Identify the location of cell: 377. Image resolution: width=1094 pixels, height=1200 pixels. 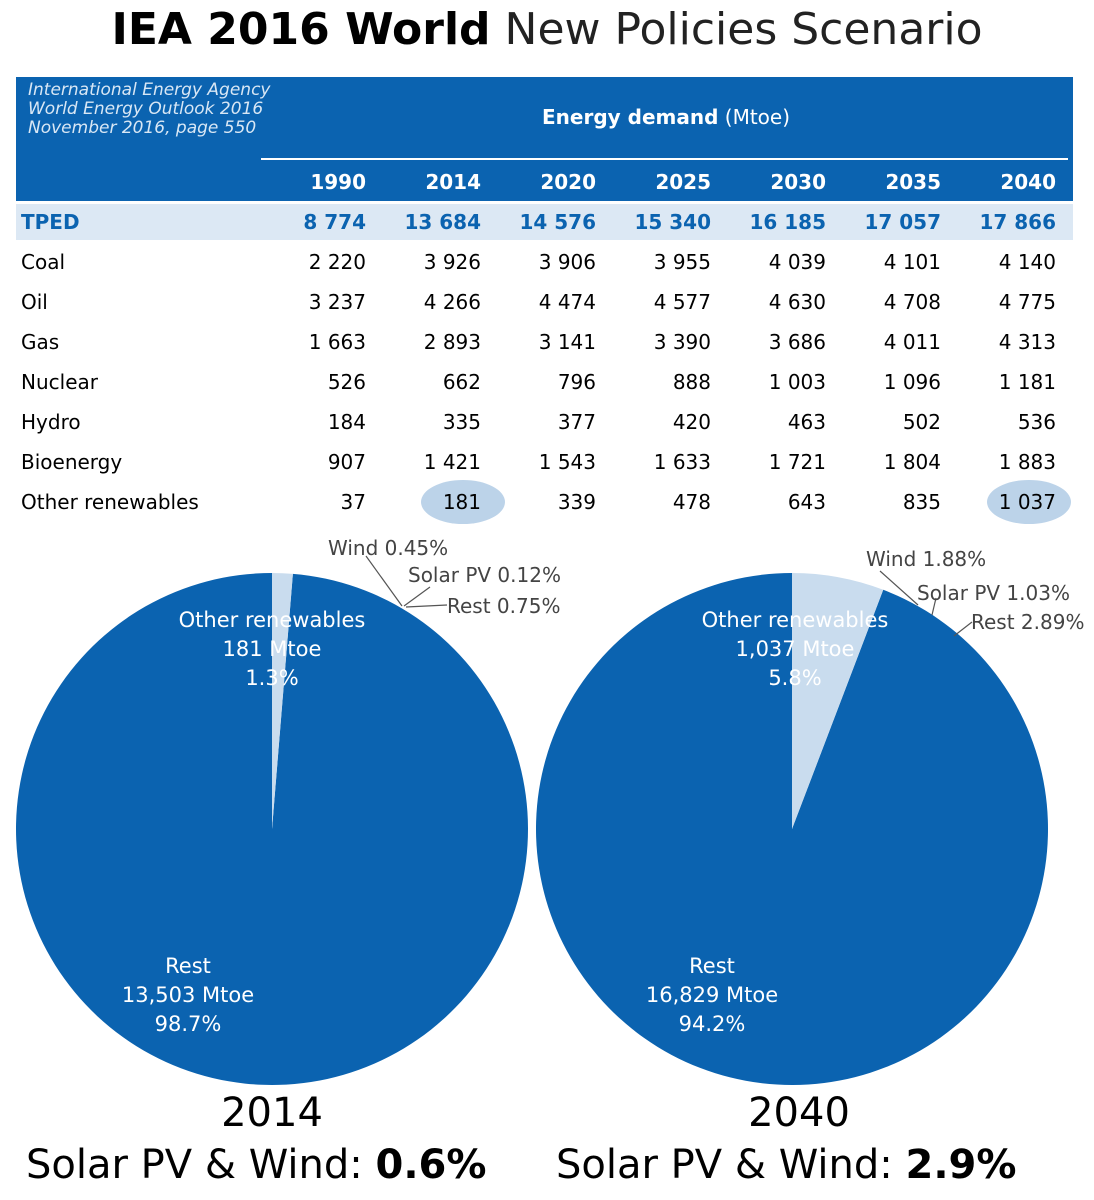
(576, 422).